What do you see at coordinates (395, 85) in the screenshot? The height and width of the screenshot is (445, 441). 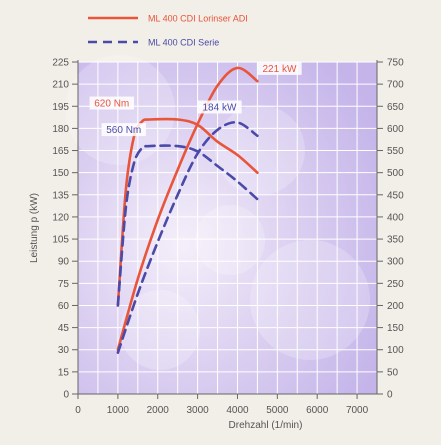 I see `y-tick-label-right: 700` at bounding box center [395, 85].